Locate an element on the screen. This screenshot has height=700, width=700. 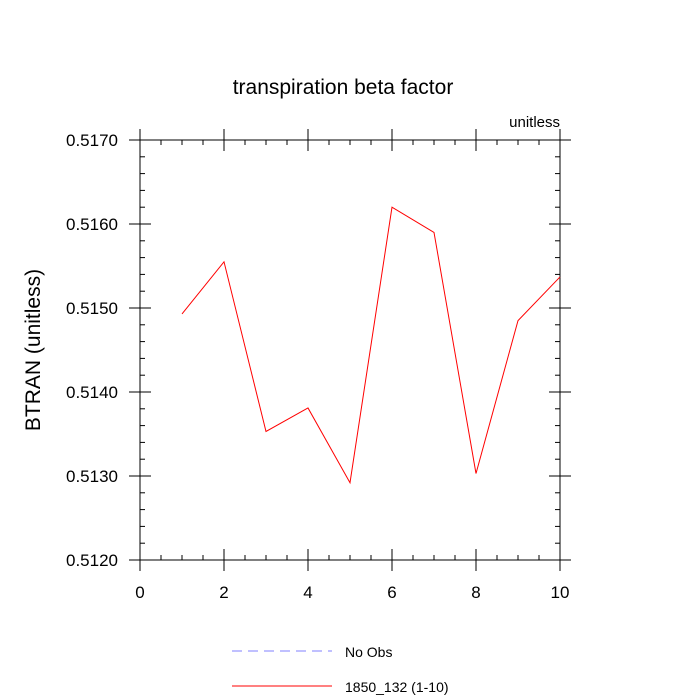
y-tick-label: 0.5120 is located at coordinates (92, 560).